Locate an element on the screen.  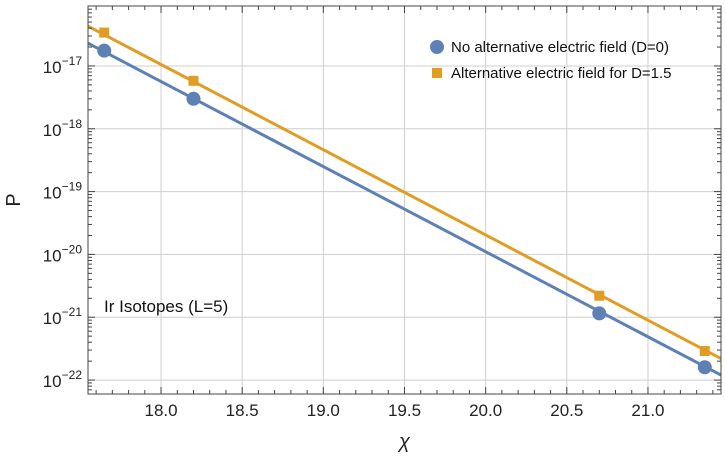
y-tick-label: 10−18 is located at coordinates (63, 128).